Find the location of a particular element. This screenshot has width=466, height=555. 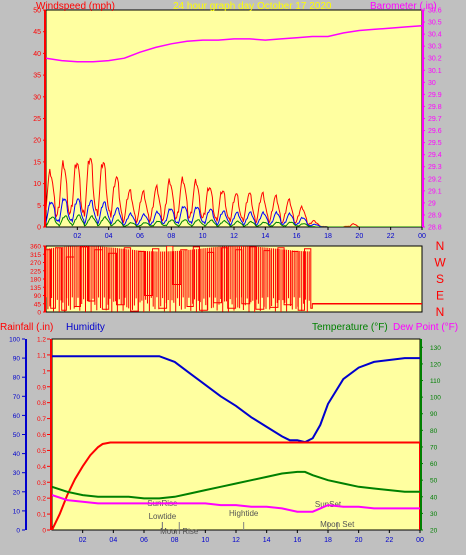

y-right-tick-label: 29.7 is located at coordinates (435, 119).